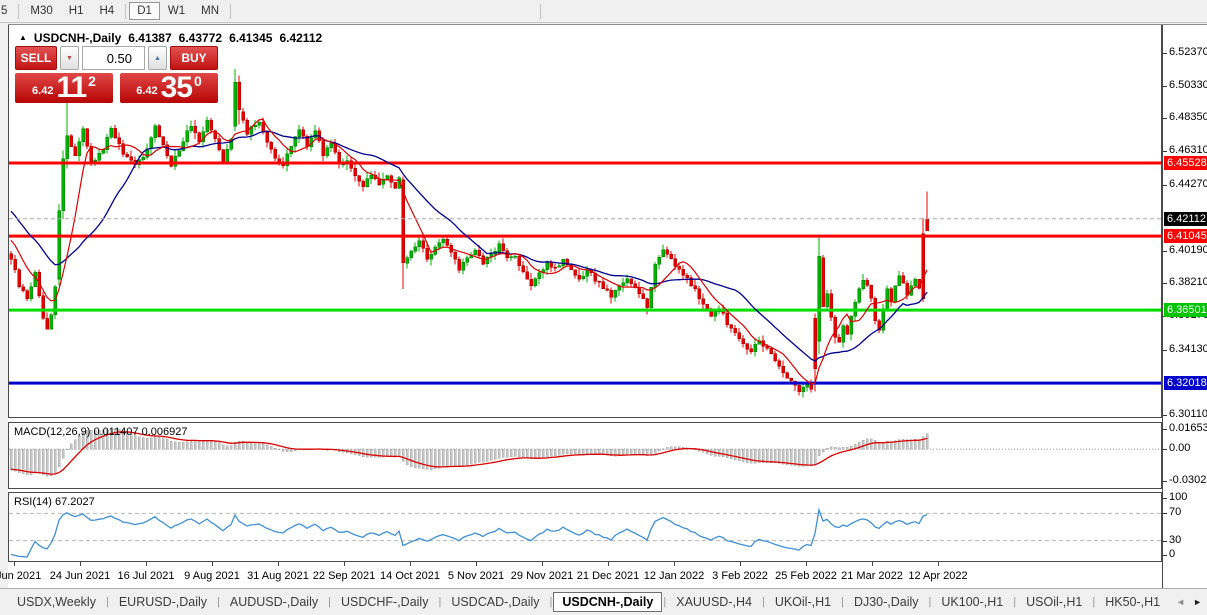  I want to click on date-tick-label: 16 Jul 2021, so click(146, 576).